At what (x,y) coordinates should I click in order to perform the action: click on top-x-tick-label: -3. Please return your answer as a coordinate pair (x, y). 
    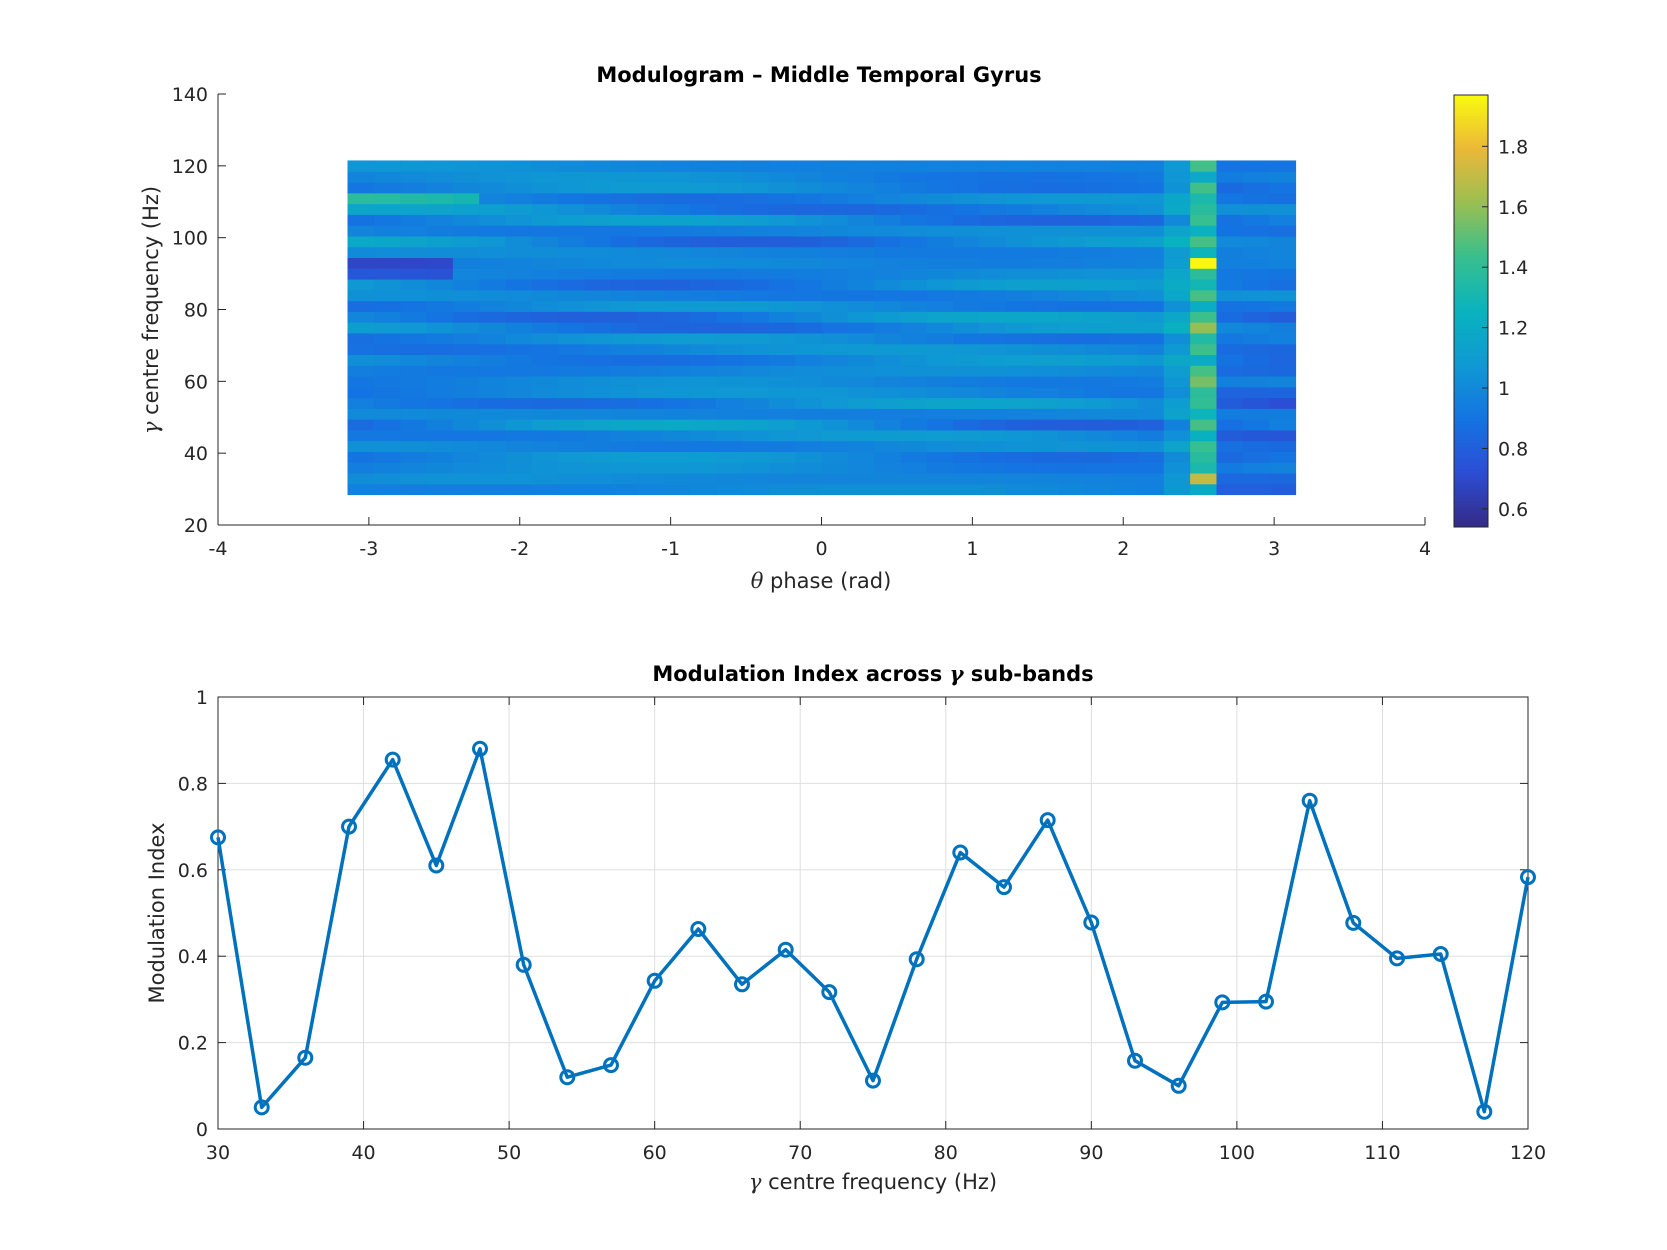
    Looking at the image, I should click on (368, 549).